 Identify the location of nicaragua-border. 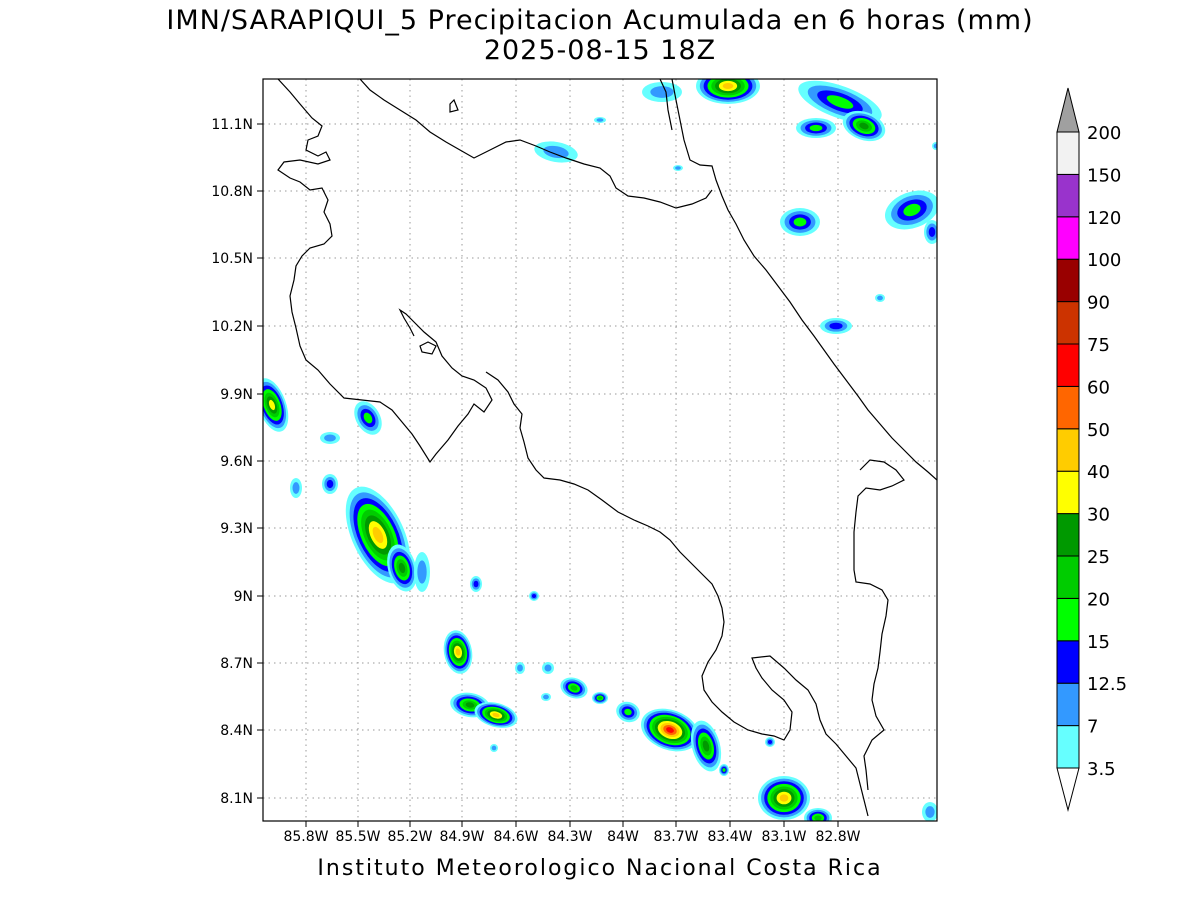
(536, 144).